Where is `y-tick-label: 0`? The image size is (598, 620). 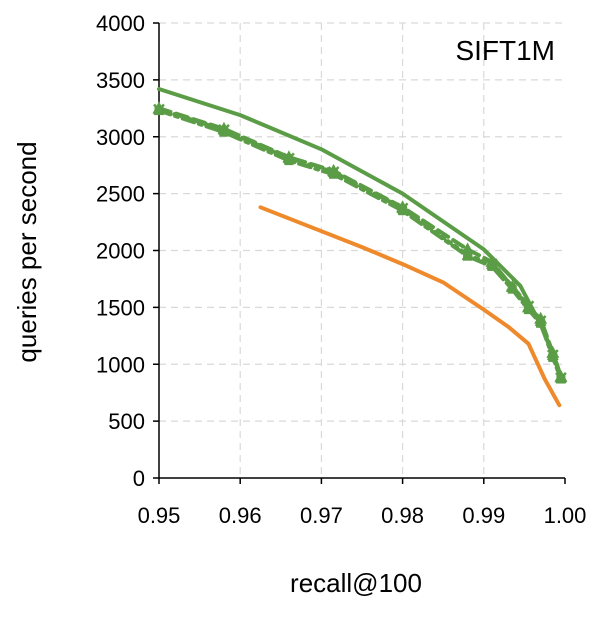 y-tick-label: 0 is located at coordinates (139, 478).